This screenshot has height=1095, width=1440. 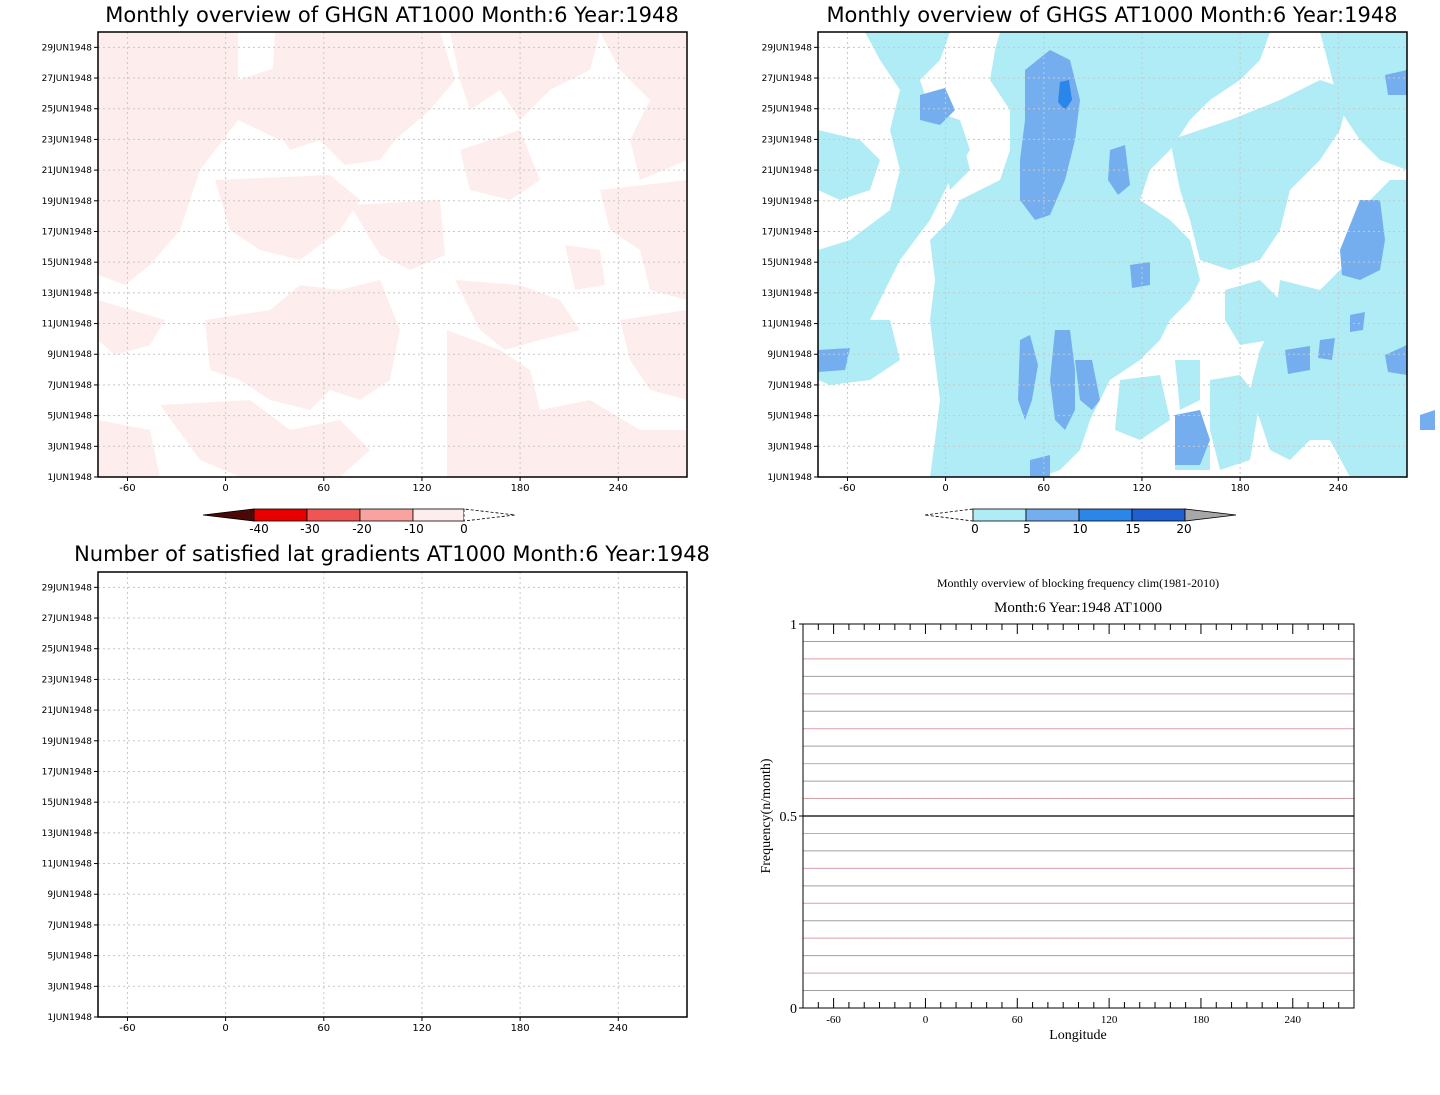 What do you see at coordinates (69, 478) in the screenshot?
I see `ghgn-ytick-label: 1JUN1948` at bounding box center [69, 478].